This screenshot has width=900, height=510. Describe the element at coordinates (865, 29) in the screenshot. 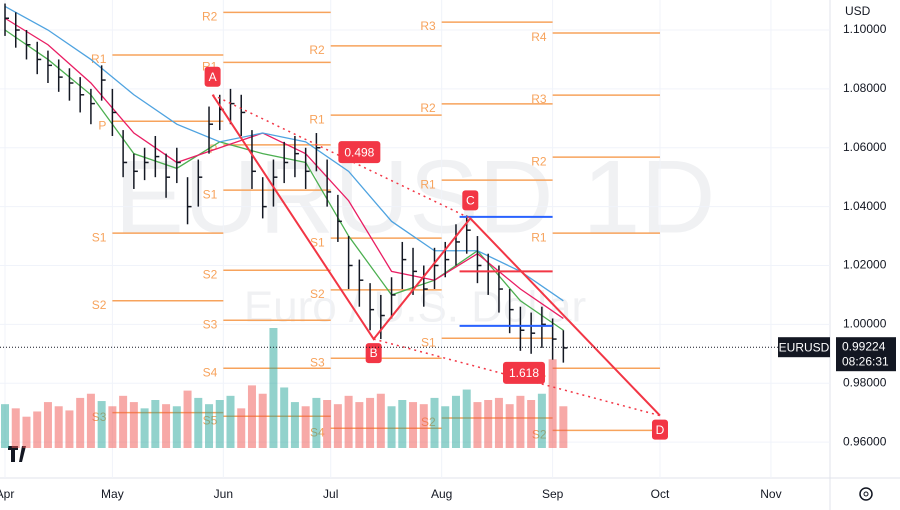

I see `y-tick-label: 1.10000` at that location.